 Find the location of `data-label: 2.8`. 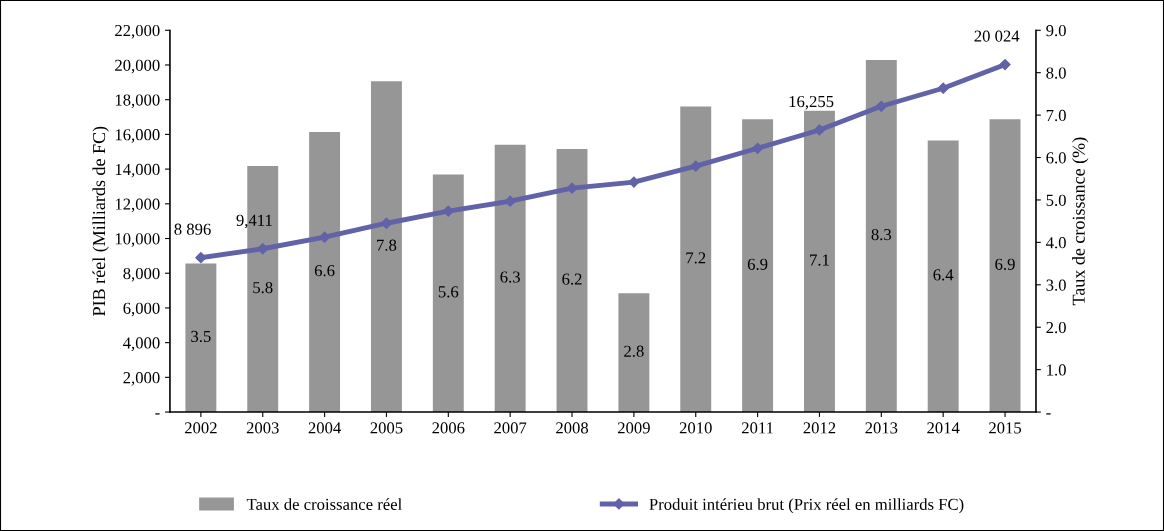

data-label: 2.8 is located at coordinates (634, 351).